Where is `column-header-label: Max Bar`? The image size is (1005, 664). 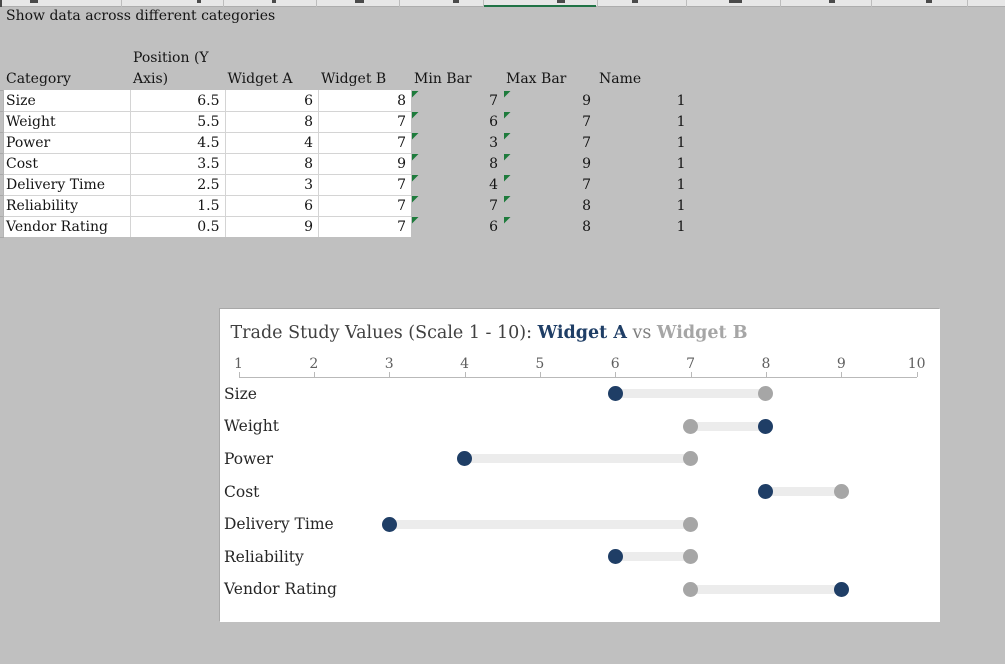 column-header-label: Max Bar is located at coordinates (536, 79).